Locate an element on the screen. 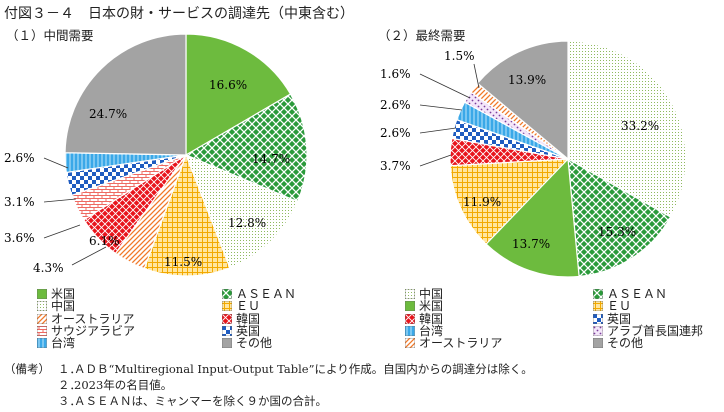  legend-swatch-us is located at coordinates (42, 294).